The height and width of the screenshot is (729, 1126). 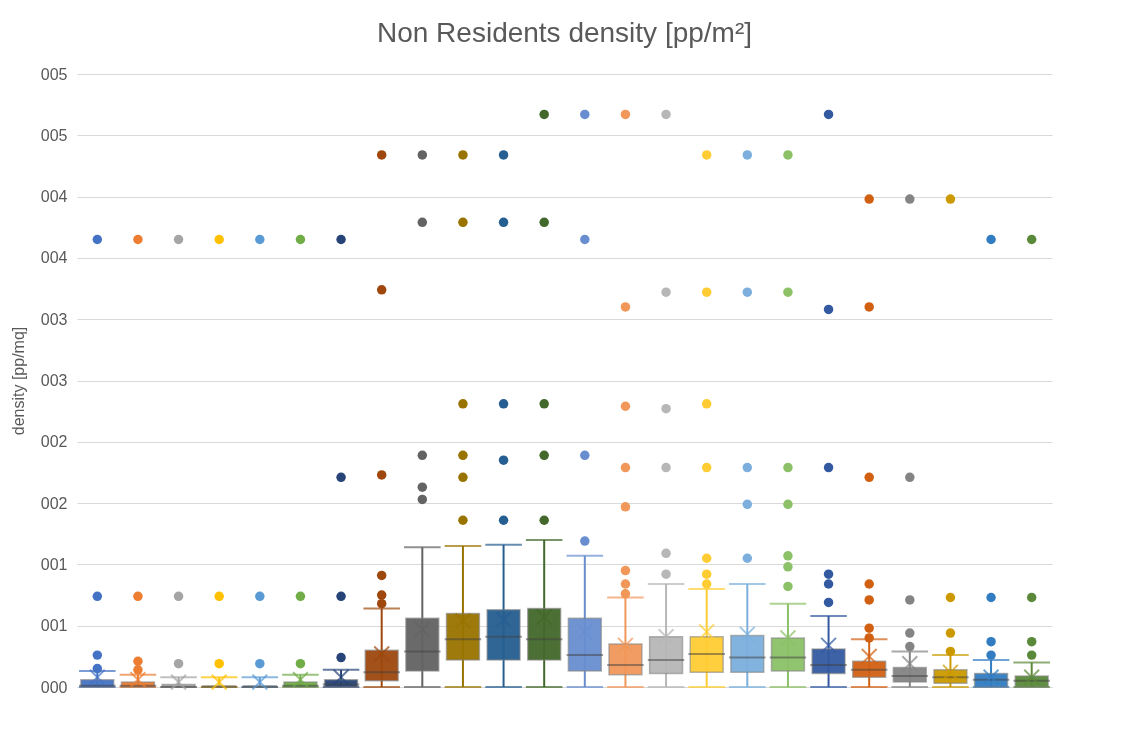 I want to click on y-tick-label: 000, so click(x=54, y=687).